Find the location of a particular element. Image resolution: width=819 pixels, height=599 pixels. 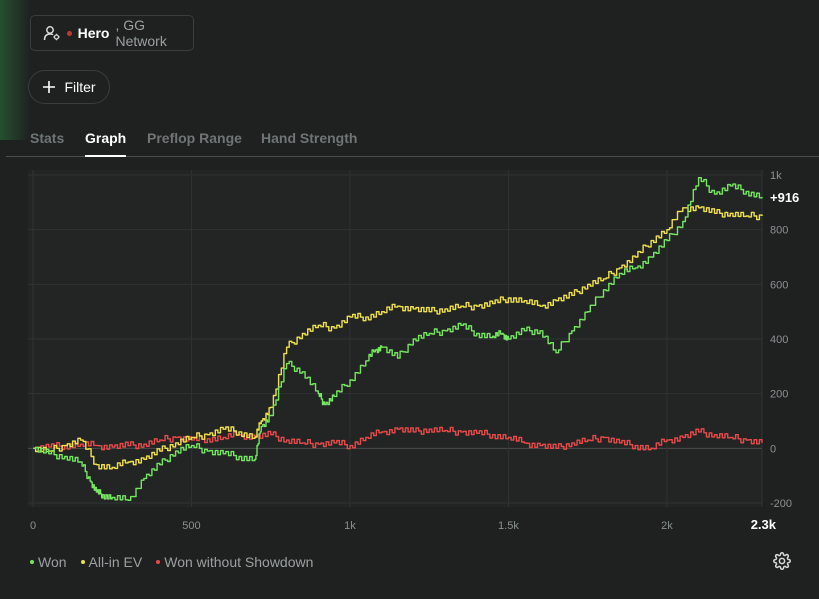

y-tick-label: 400 is located at coordinates (779, 340).